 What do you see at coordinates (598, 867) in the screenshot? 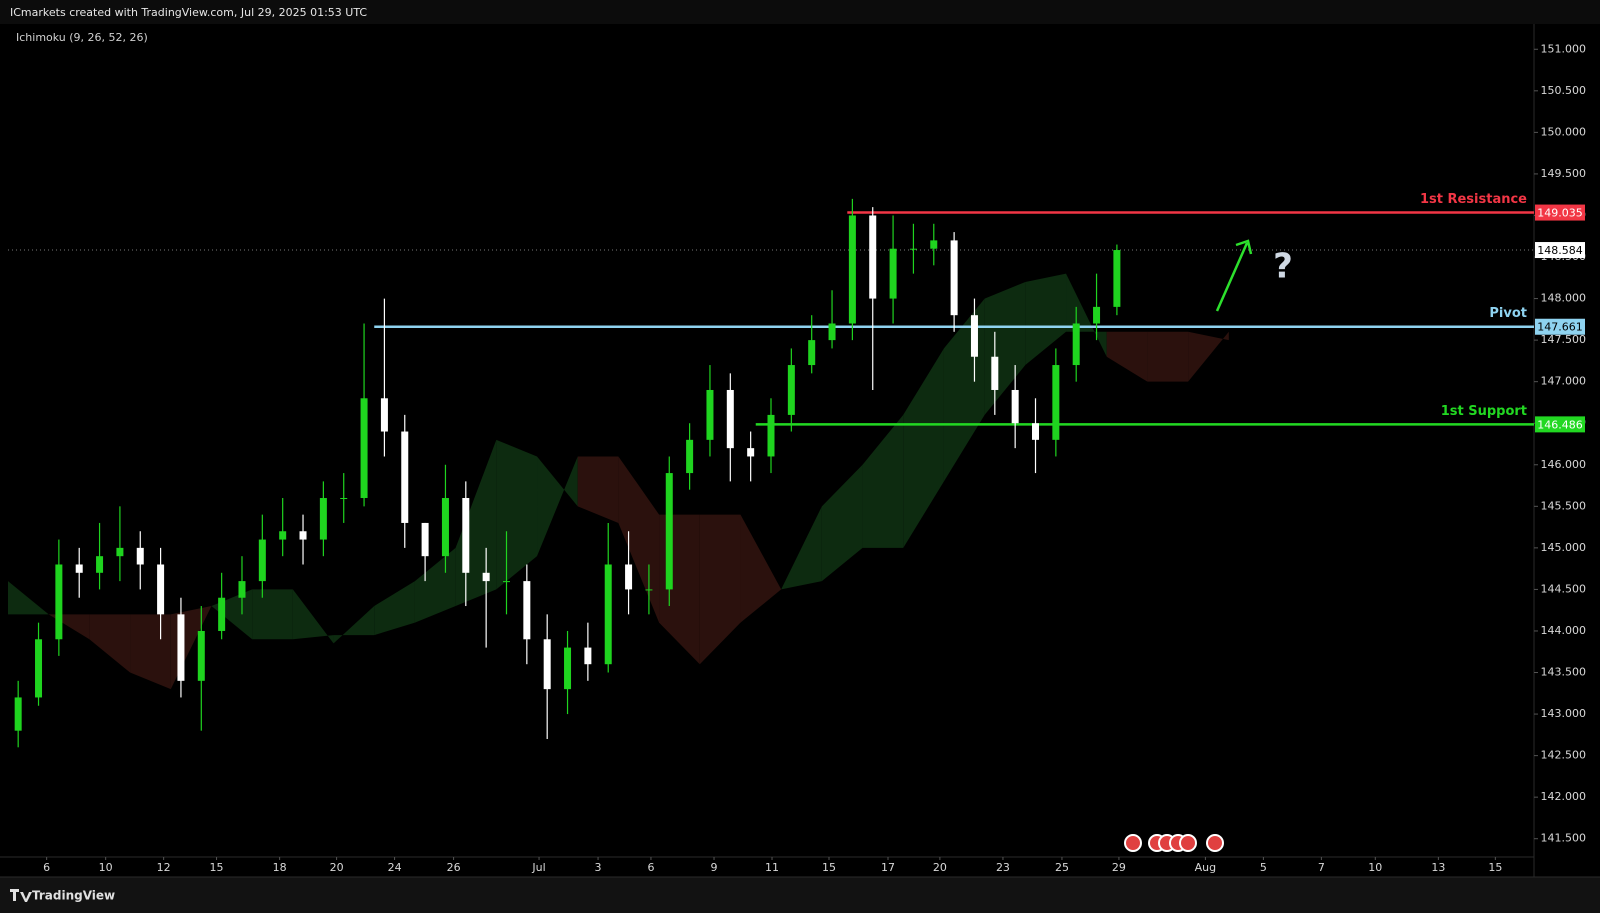
I see `x-tick-label: 3` at bounding box center [598, 867].